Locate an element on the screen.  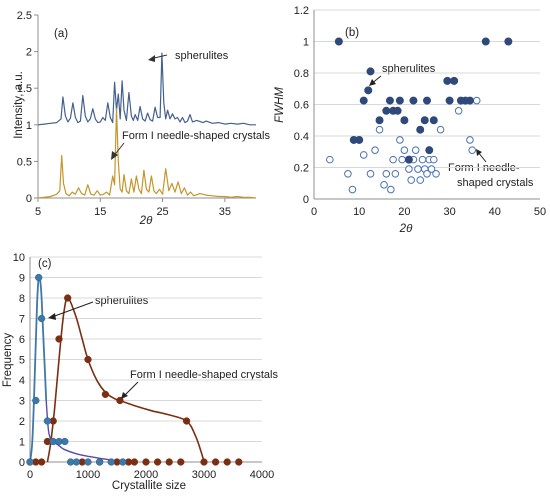
panel-c-ytick-label: 3 is located at coordinates (22, 402).